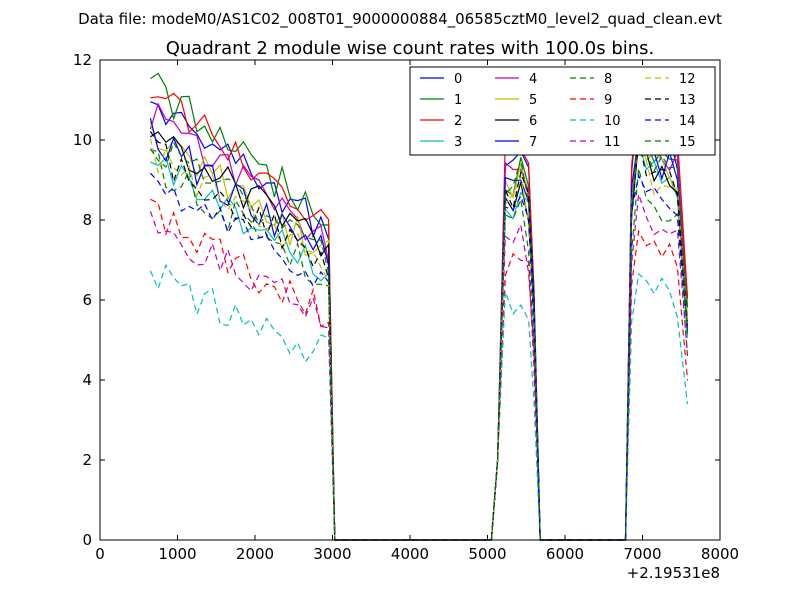 This screenshot has width=800, height=600. I want to click on x-tick-label: 8000, so click(720, 554).